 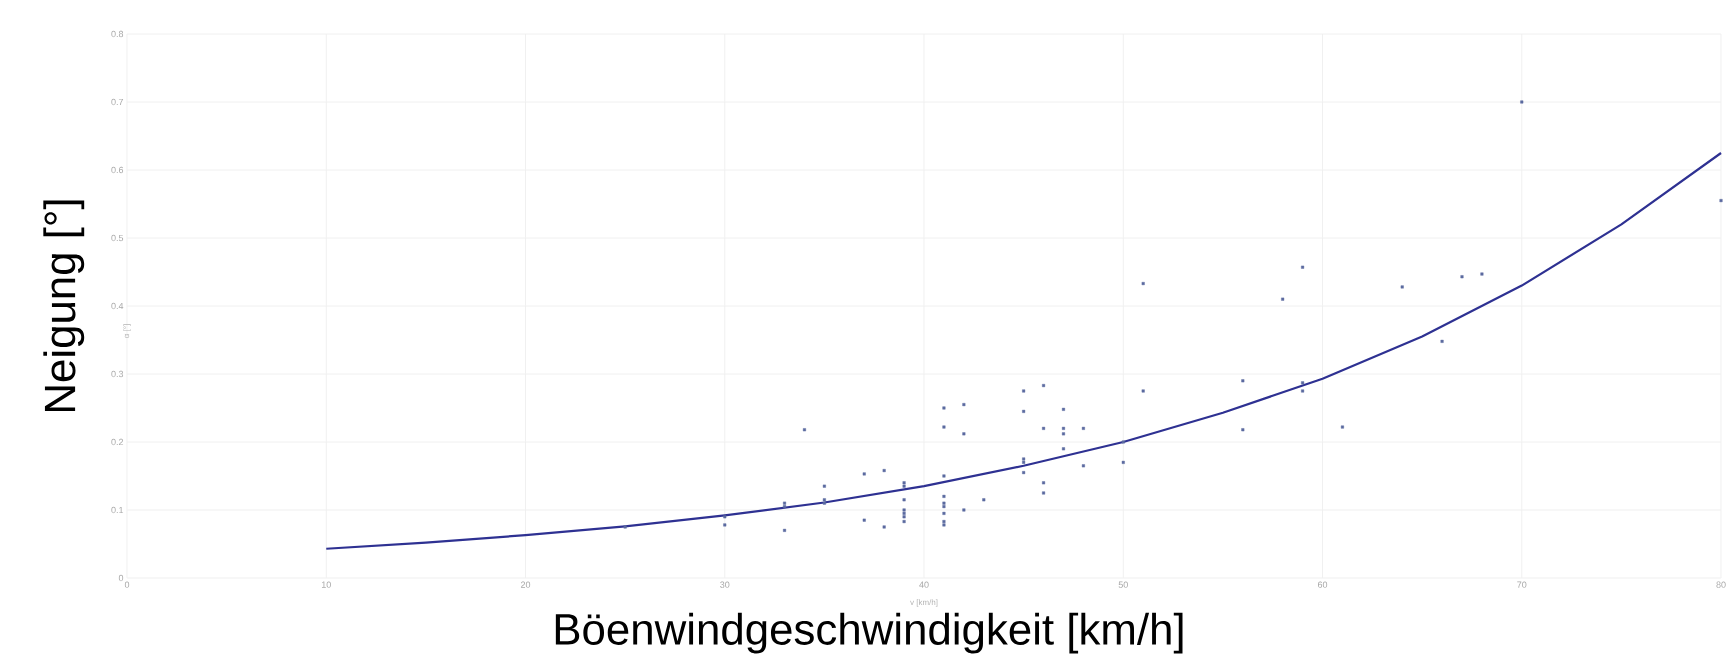 I want to click on x-tick-label: 80, so click(x=1721, y=584).